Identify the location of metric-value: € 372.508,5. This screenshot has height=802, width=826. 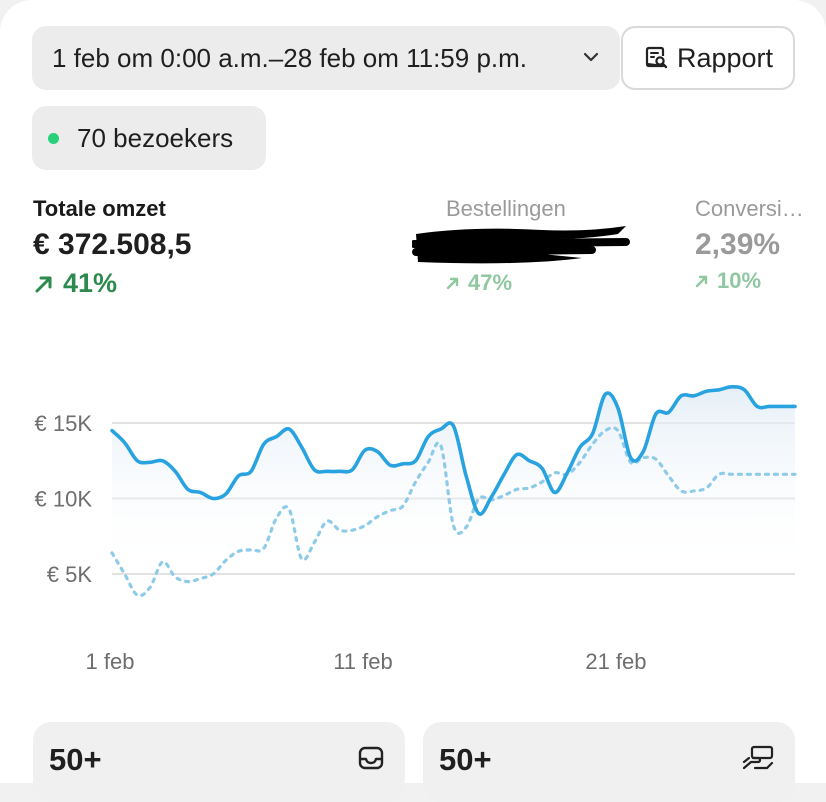
(112, 244).